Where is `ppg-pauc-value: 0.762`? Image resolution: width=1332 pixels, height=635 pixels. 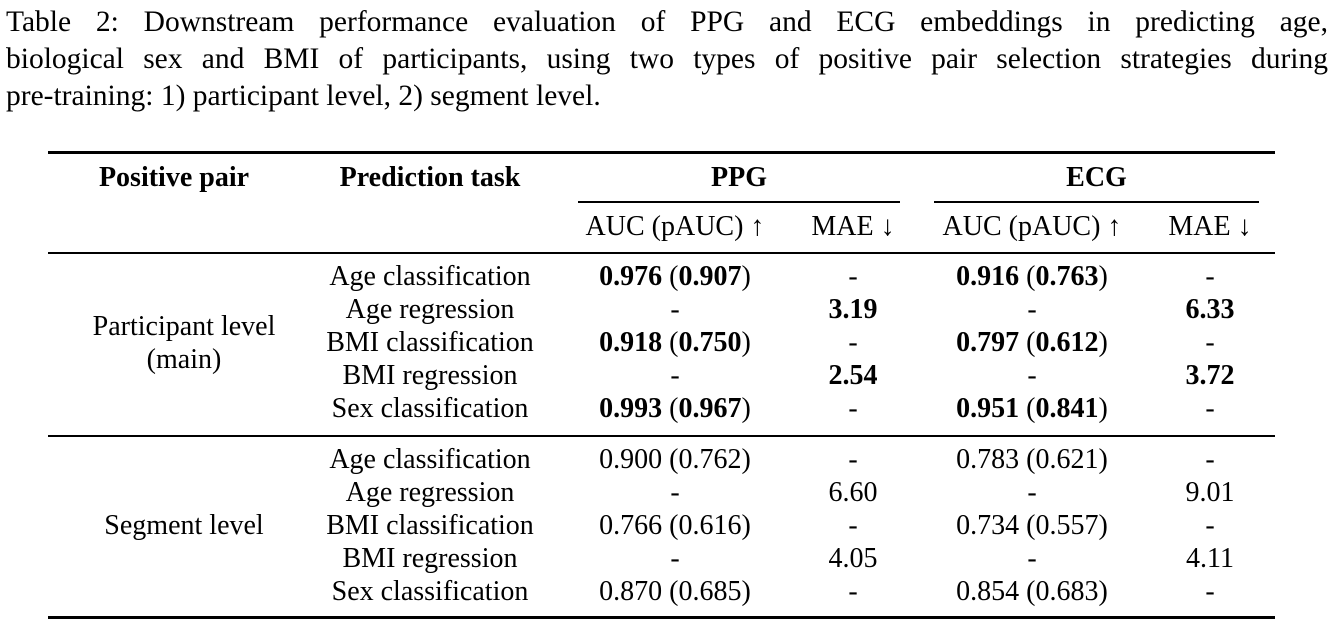
ppg-pauc-value: 0.762 is located at coordinates (710, 459).